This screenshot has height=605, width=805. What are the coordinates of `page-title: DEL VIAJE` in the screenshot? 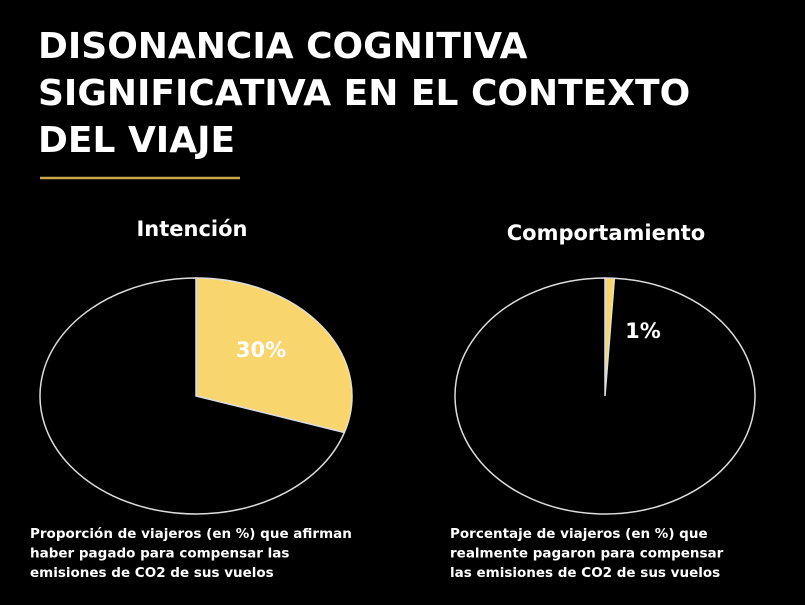 It's located at (136, 140).